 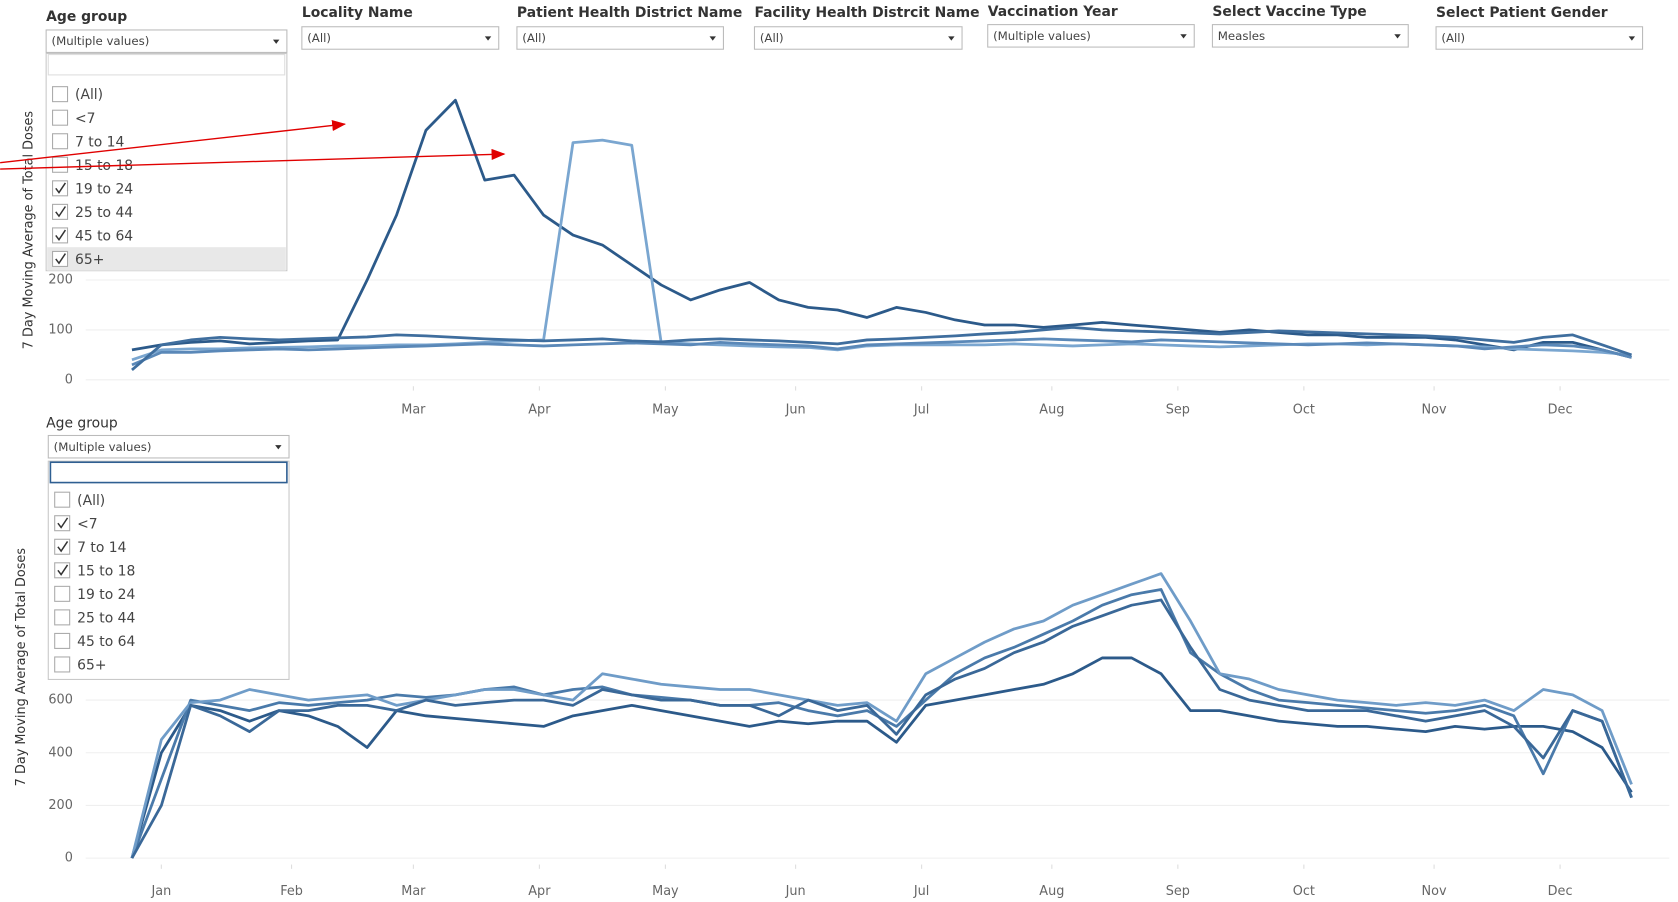 I want to click on x-tick-label: Jan, so click(x=160, y=891).